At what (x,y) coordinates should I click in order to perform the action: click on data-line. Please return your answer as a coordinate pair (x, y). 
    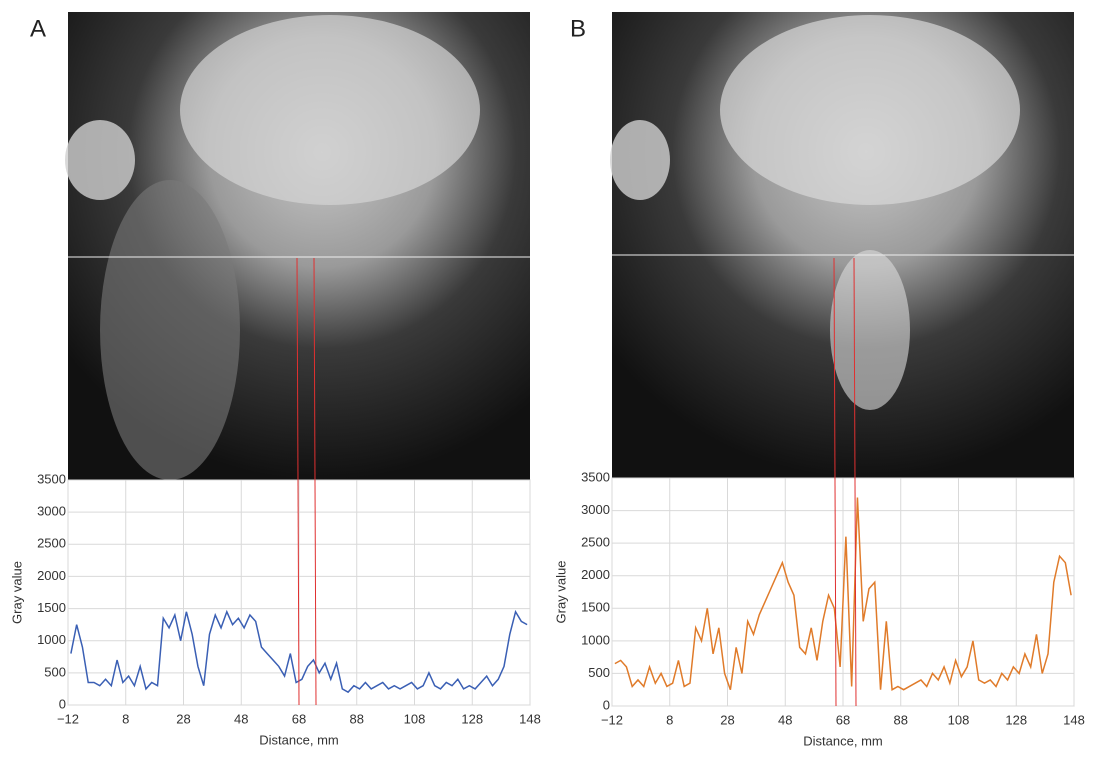
    Looking at the image, I should click on (843, 594).